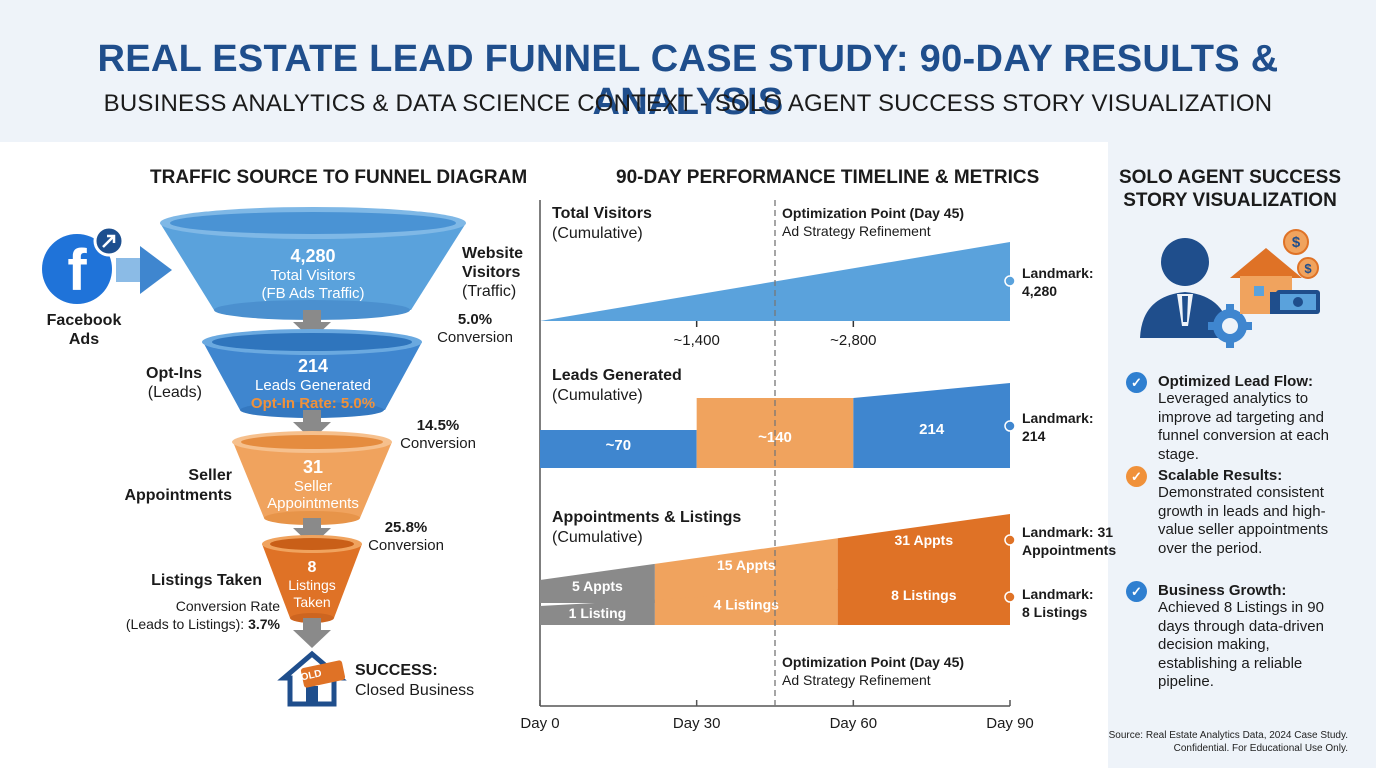  Describe the element at coordinates (1241, 607) in the screenshot. I see `bullet-line: Achieved 8 Listings in 90` at that location.